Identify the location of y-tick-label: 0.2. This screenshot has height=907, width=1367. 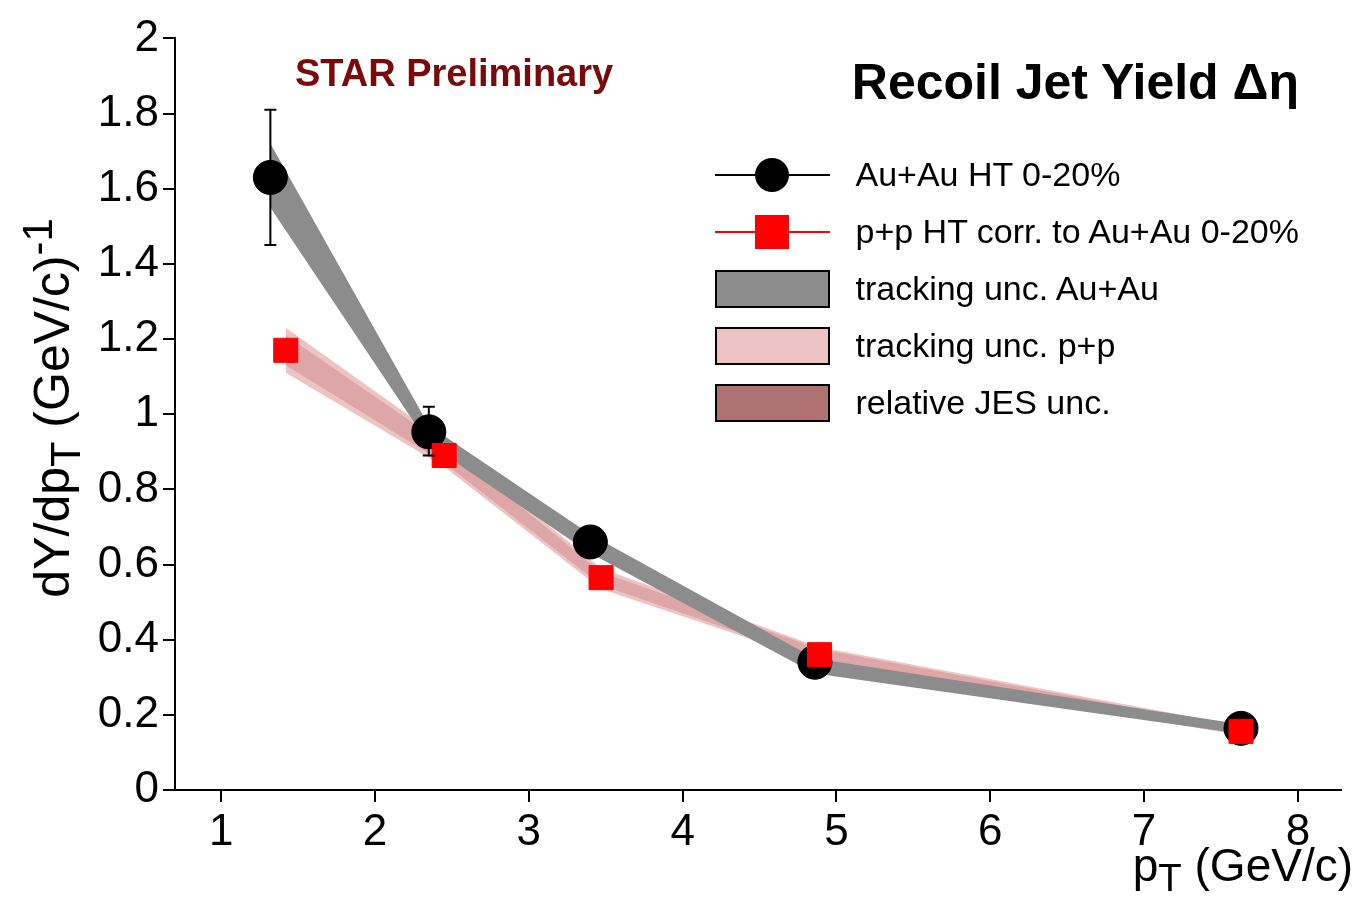
(128, 711).